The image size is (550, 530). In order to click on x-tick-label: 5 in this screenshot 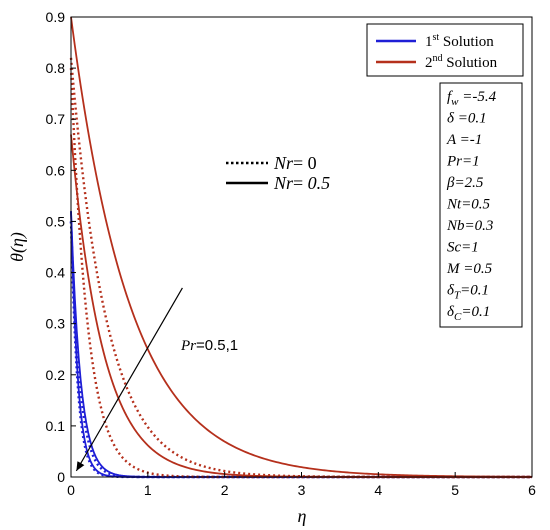, I will do `click(455, 490)`.